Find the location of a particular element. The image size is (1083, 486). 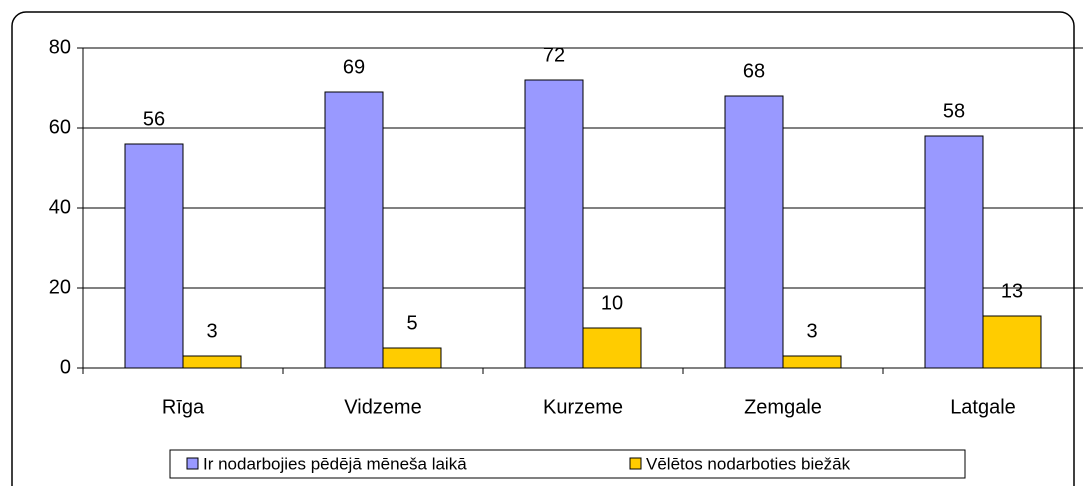

data-label: 5 is located at coordinates (411, 323).